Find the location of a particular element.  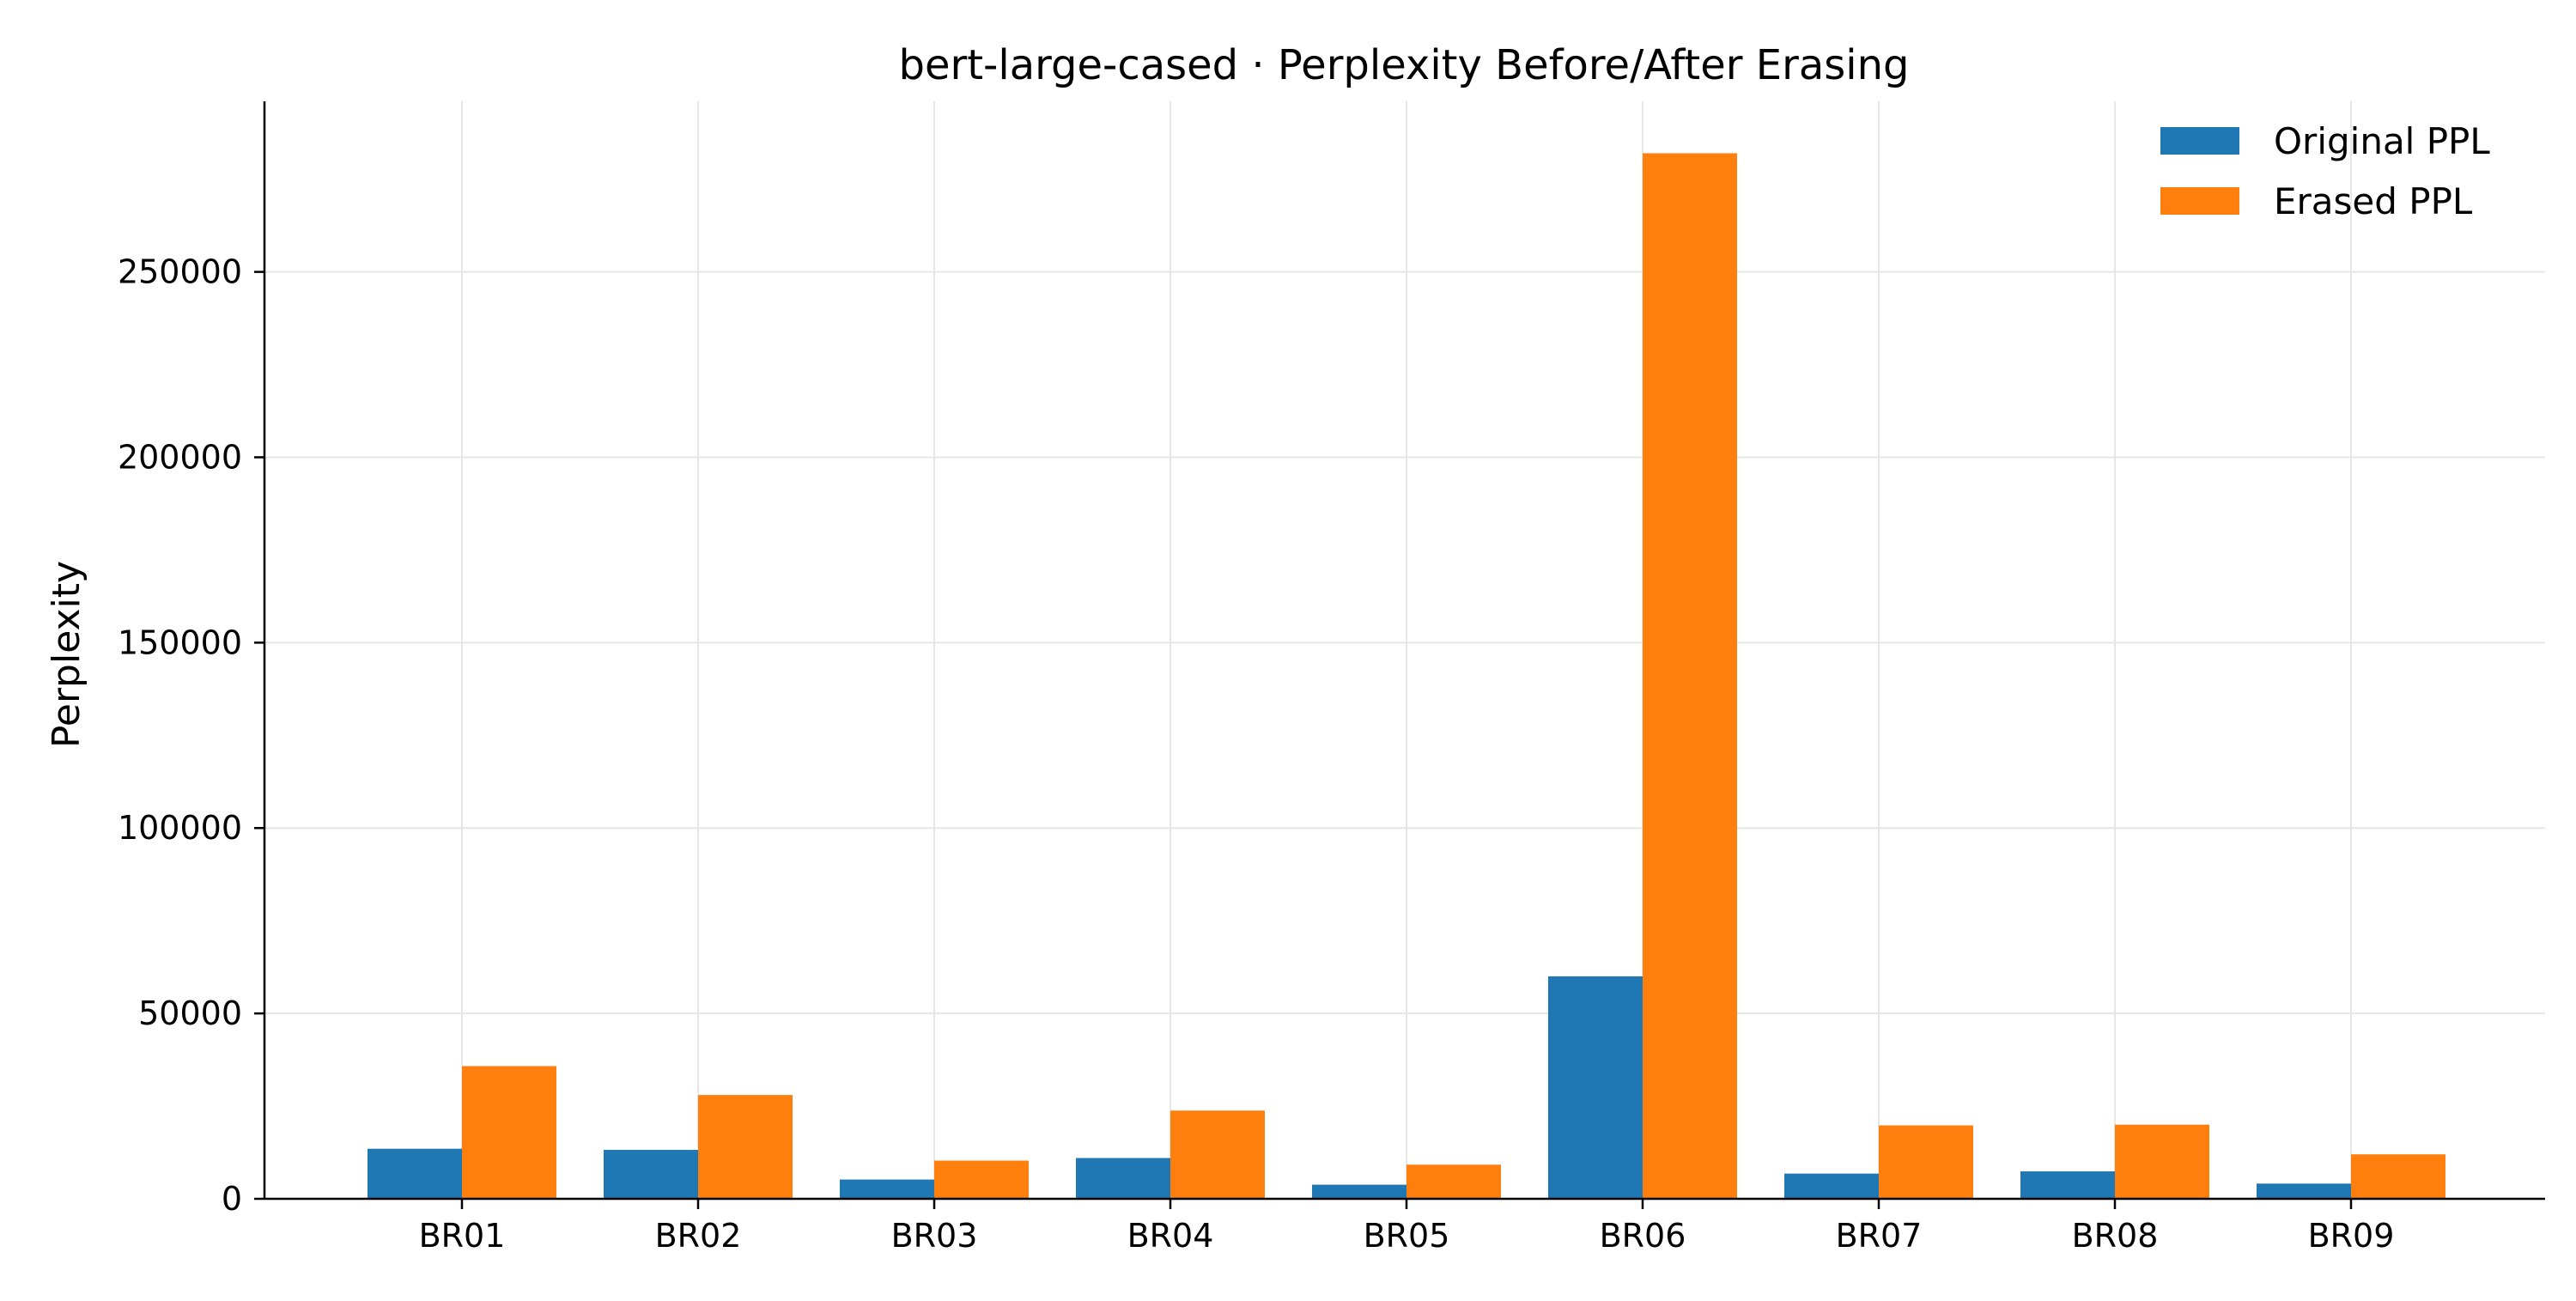

y-tick-label: 50000 is located at coordinates (190, 1013).